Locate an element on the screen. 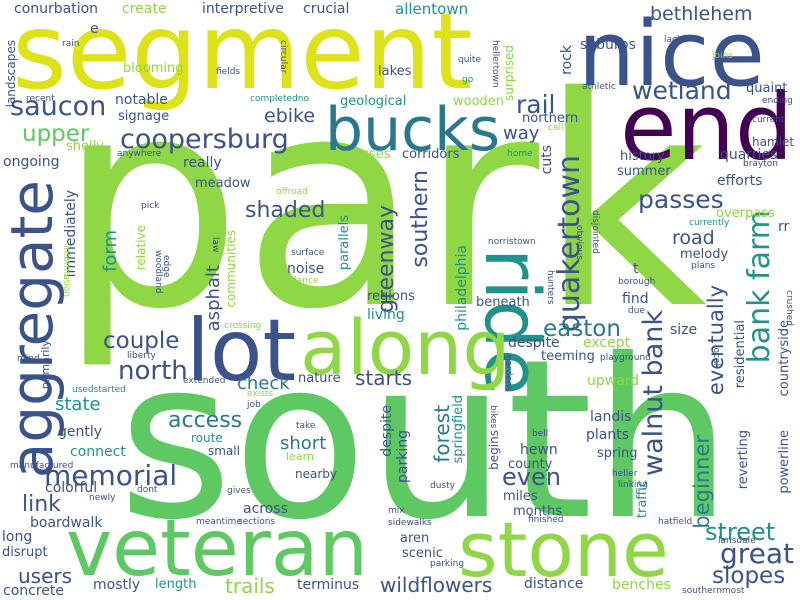 The height and width of the screenshot is (600, 800). word-upper: upper is located at coordinates (56, 134).